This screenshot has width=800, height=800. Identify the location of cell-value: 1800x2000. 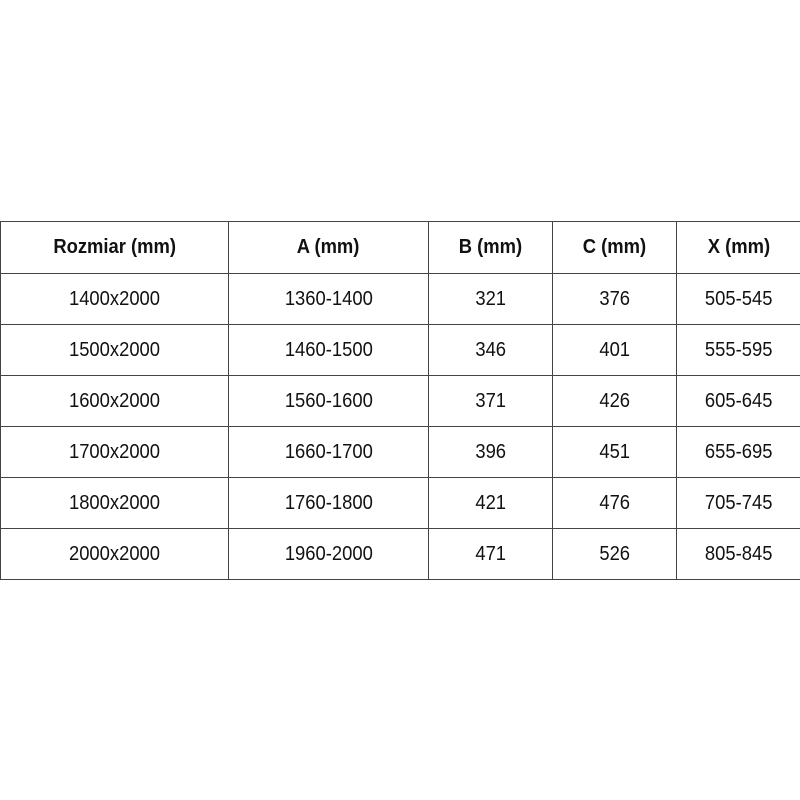
(114, 502).